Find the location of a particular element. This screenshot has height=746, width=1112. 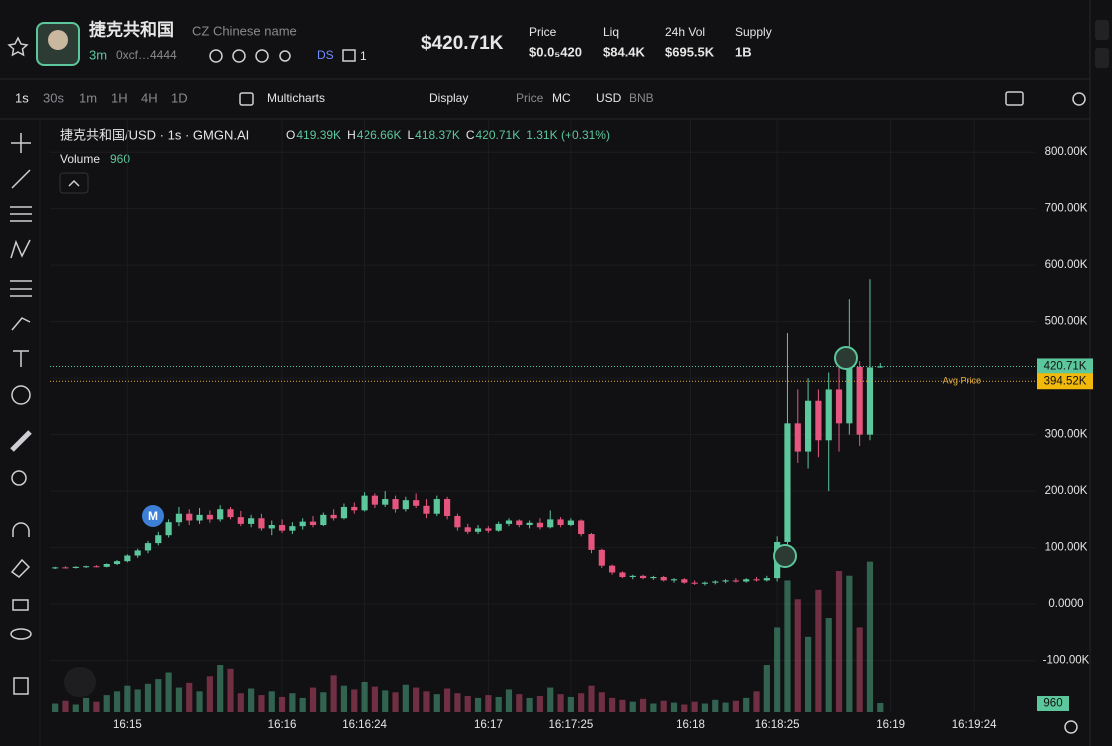

dex-badge: DS is located at coordinates (325, 55).